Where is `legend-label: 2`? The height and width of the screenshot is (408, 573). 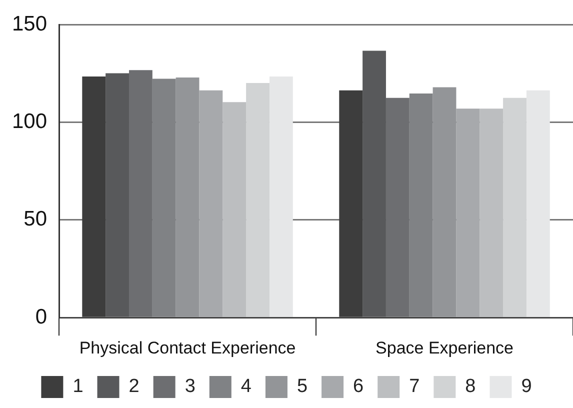
legend-label: 2 is located at coordinates (134, 387).